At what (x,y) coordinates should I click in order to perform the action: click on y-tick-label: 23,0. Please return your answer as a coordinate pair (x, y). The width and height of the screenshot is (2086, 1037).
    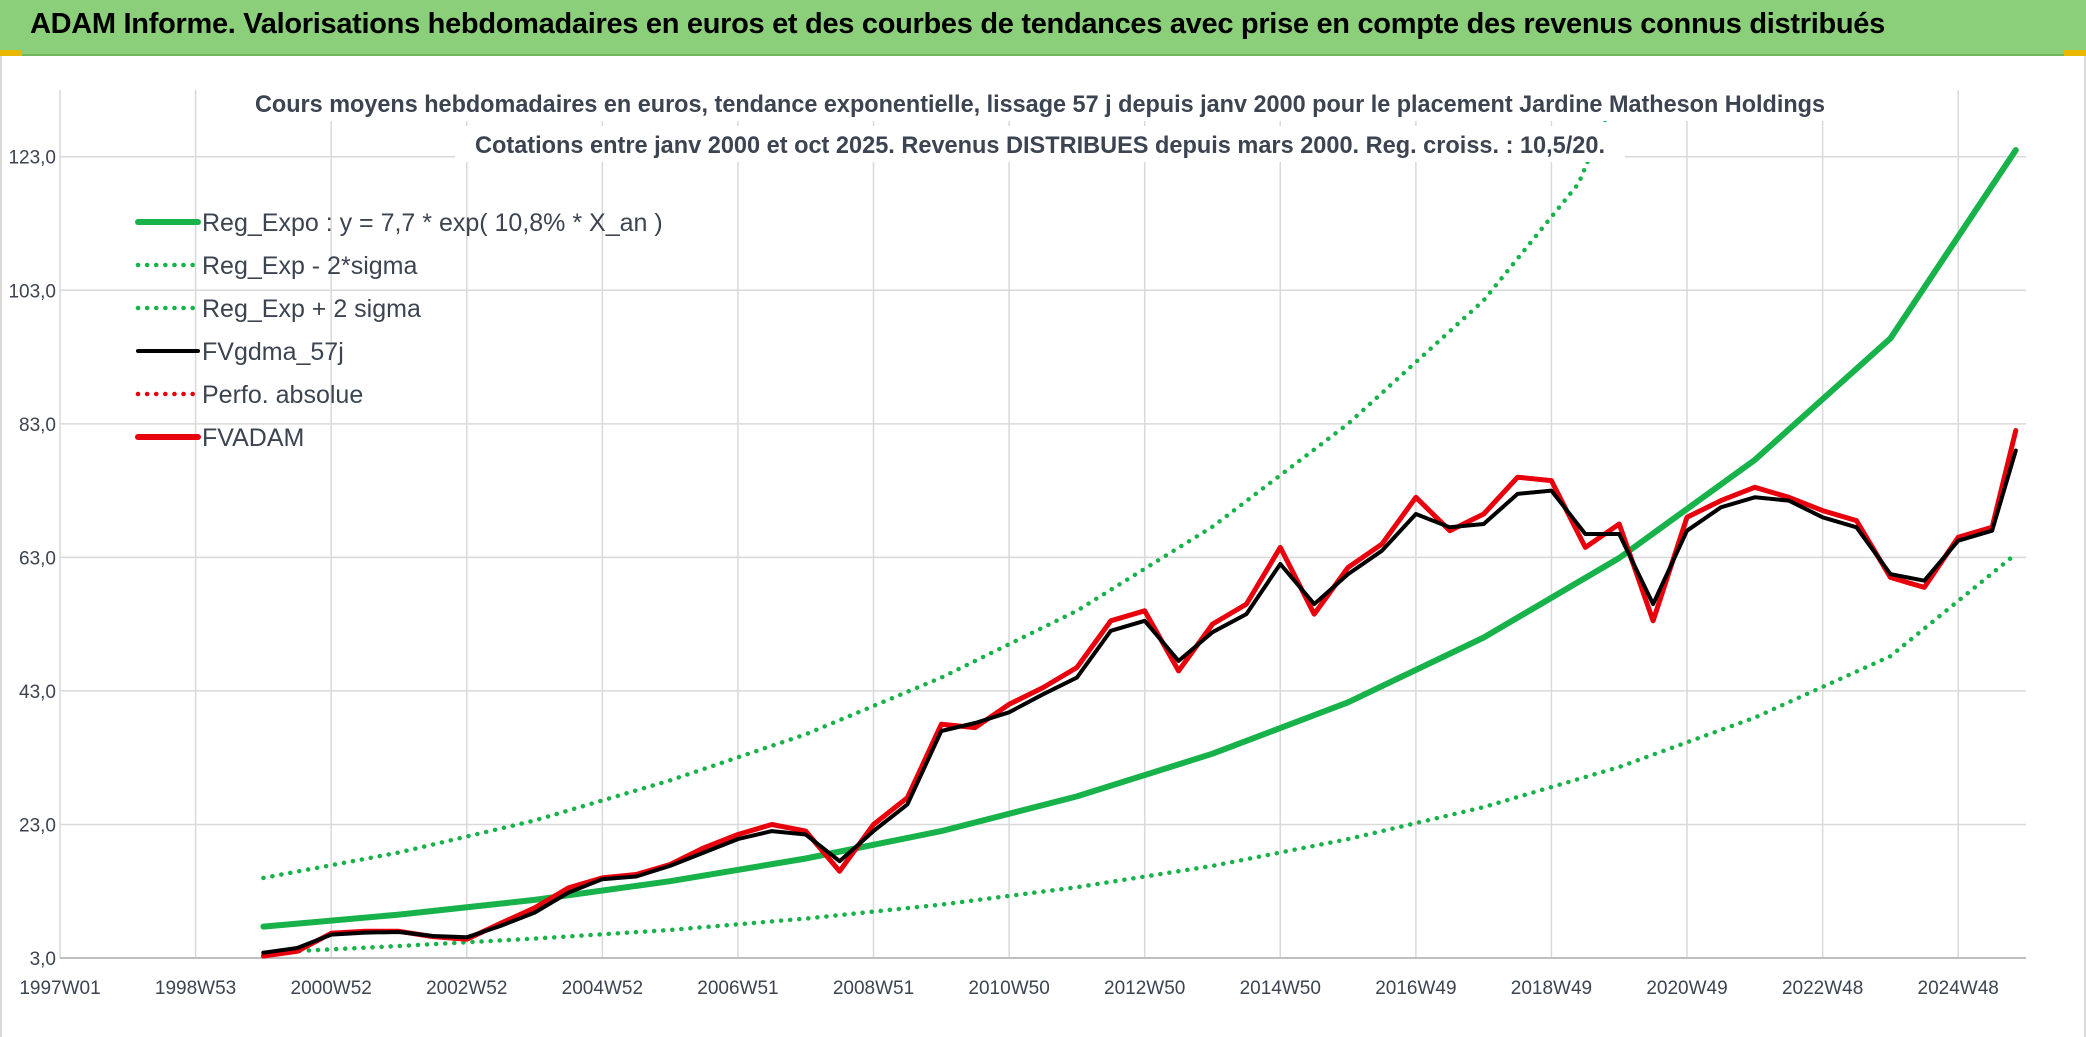
    Looking at the image, I should click on (37, 825).